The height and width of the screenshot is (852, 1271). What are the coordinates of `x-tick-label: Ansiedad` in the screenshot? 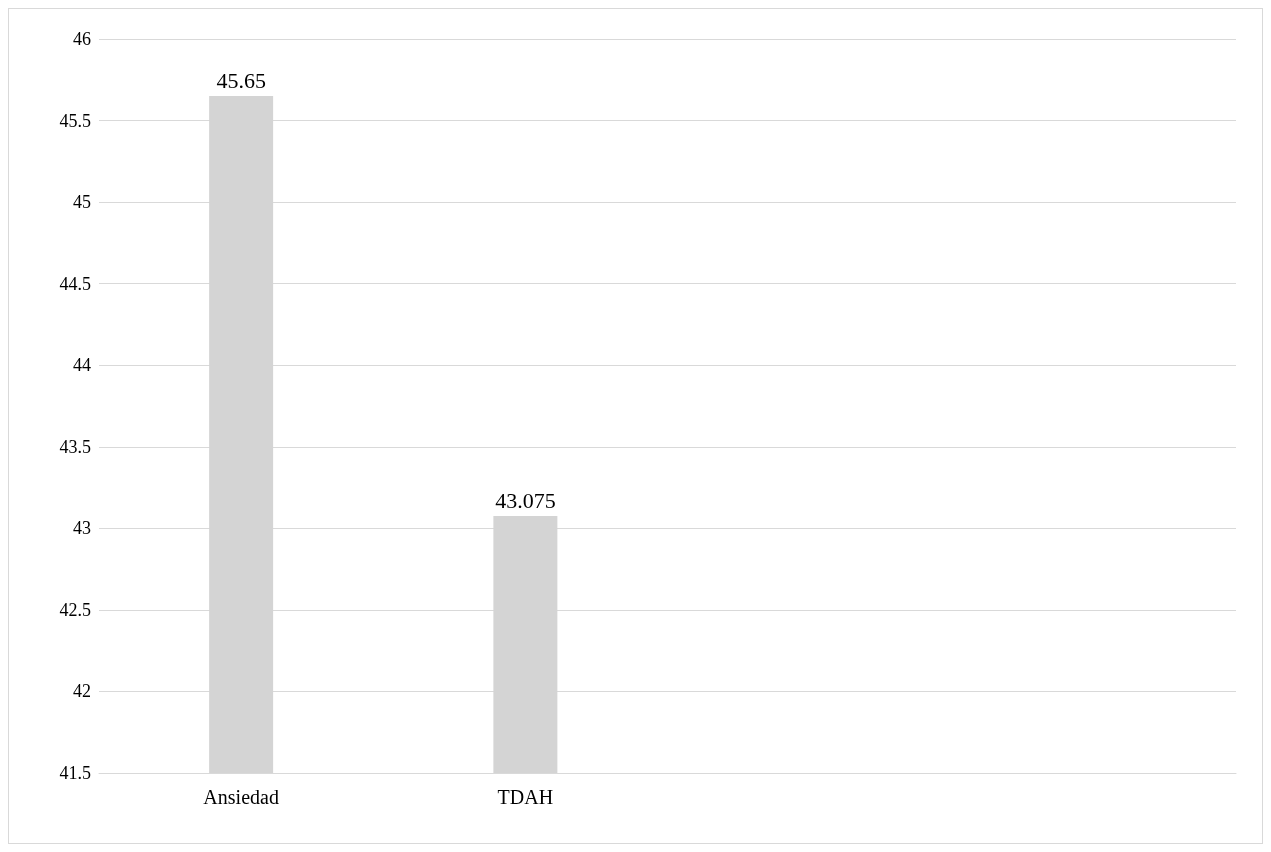 It's located at (241, 797).